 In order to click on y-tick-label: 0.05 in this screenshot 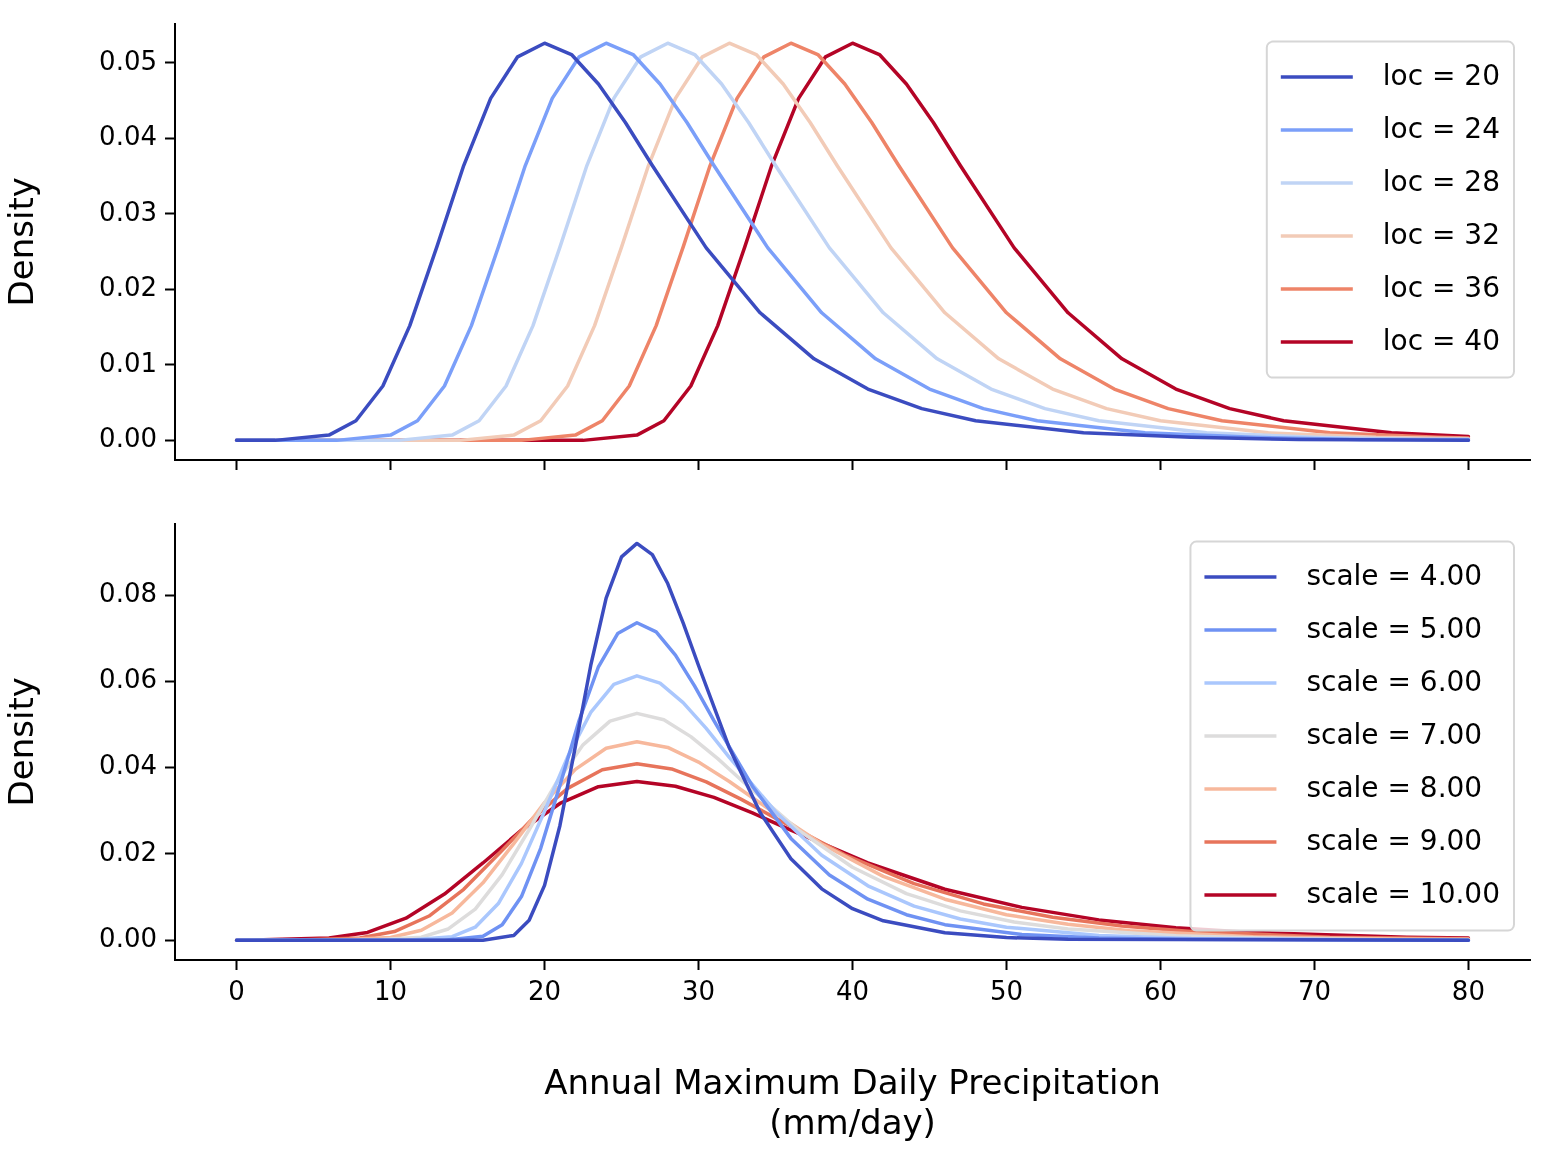, I will do `click(128, 60)`.